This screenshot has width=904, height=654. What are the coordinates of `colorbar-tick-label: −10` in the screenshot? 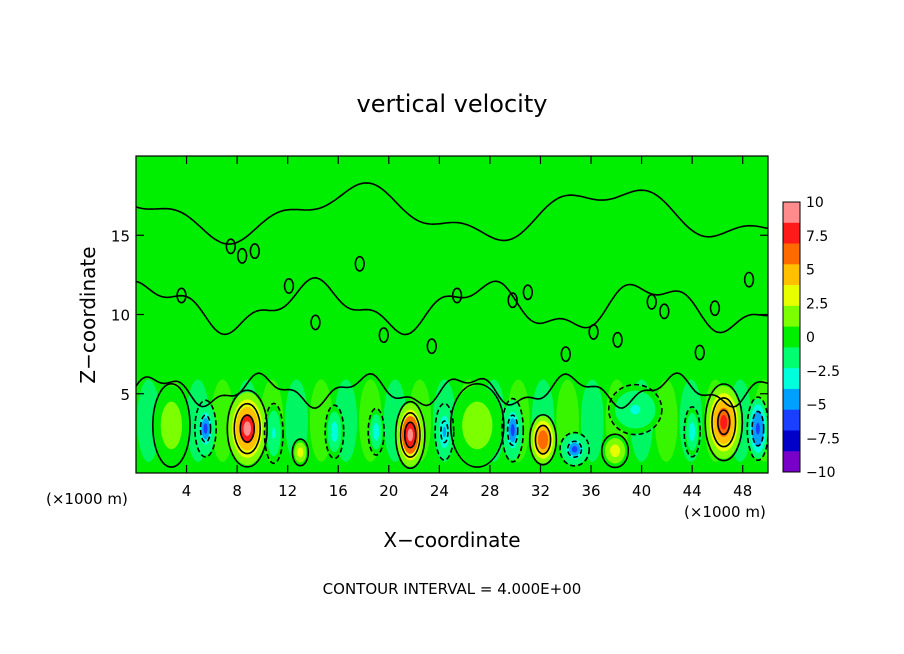 It's located at (821, 473).